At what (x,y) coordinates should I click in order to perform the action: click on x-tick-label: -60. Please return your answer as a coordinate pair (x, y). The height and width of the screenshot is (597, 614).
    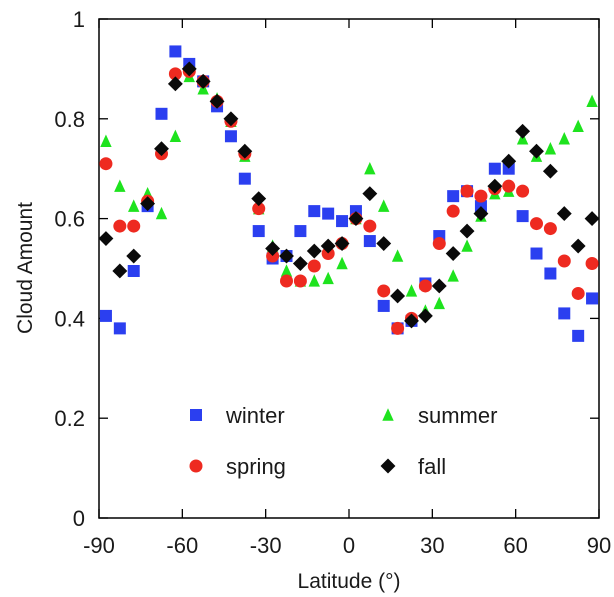
    Looking at the image, I should click on (182, 545).